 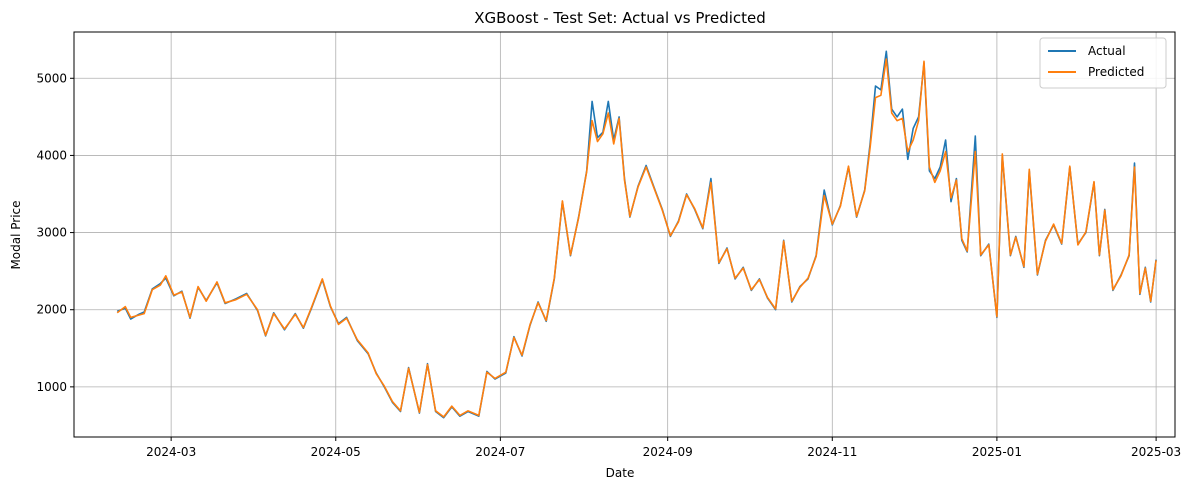 What do you see at coordinates (171, 452) in the screenshot?
I see `x-tick-label: 2024-03` at bounding box center [171, 452].